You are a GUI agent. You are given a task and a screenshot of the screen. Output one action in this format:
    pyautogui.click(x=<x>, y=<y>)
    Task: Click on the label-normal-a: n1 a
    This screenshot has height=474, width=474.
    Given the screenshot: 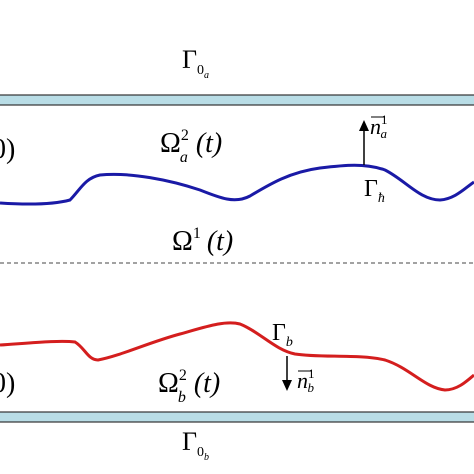 What is the action you would take?
    pyautogui.click(x=379, y=126)
    